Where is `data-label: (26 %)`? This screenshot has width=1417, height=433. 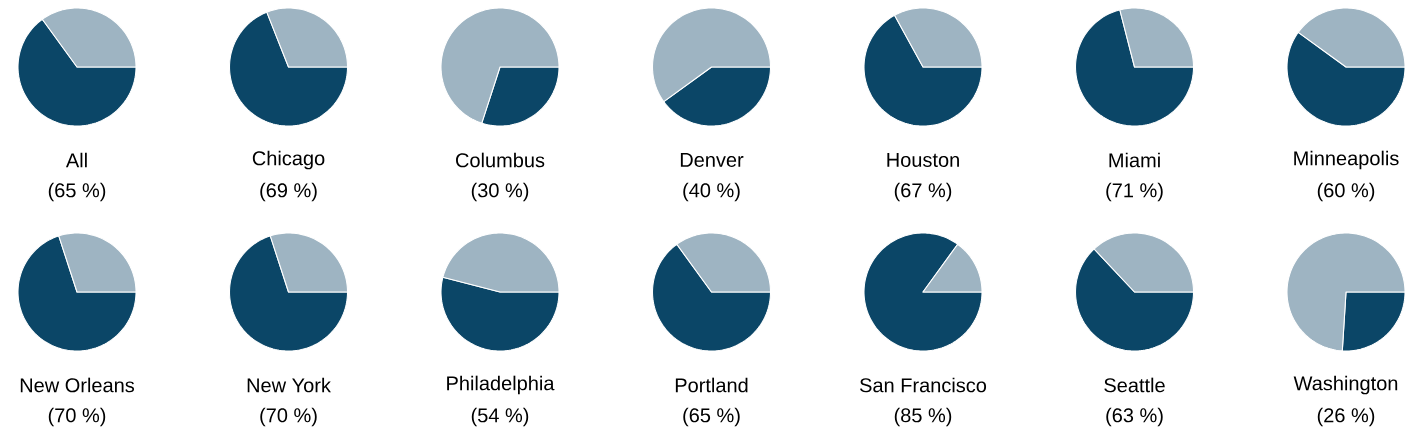 data-label: (26 %) is located at coordinates (1346, 417).